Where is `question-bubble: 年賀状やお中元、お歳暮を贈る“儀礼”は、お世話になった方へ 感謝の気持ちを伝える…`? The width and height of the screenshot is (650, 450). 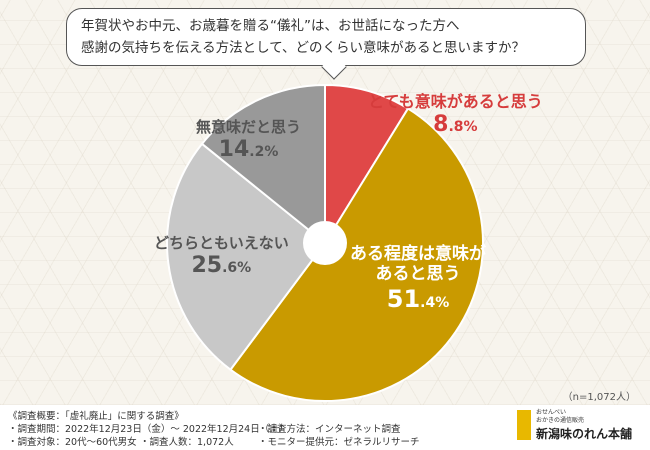
question-bubble: 年賀状やお中元、お歳暮を贈る“儀礼”は、お世話になった方へ 感謝の気持ちを伝える… is located at coordinates (326, 44).